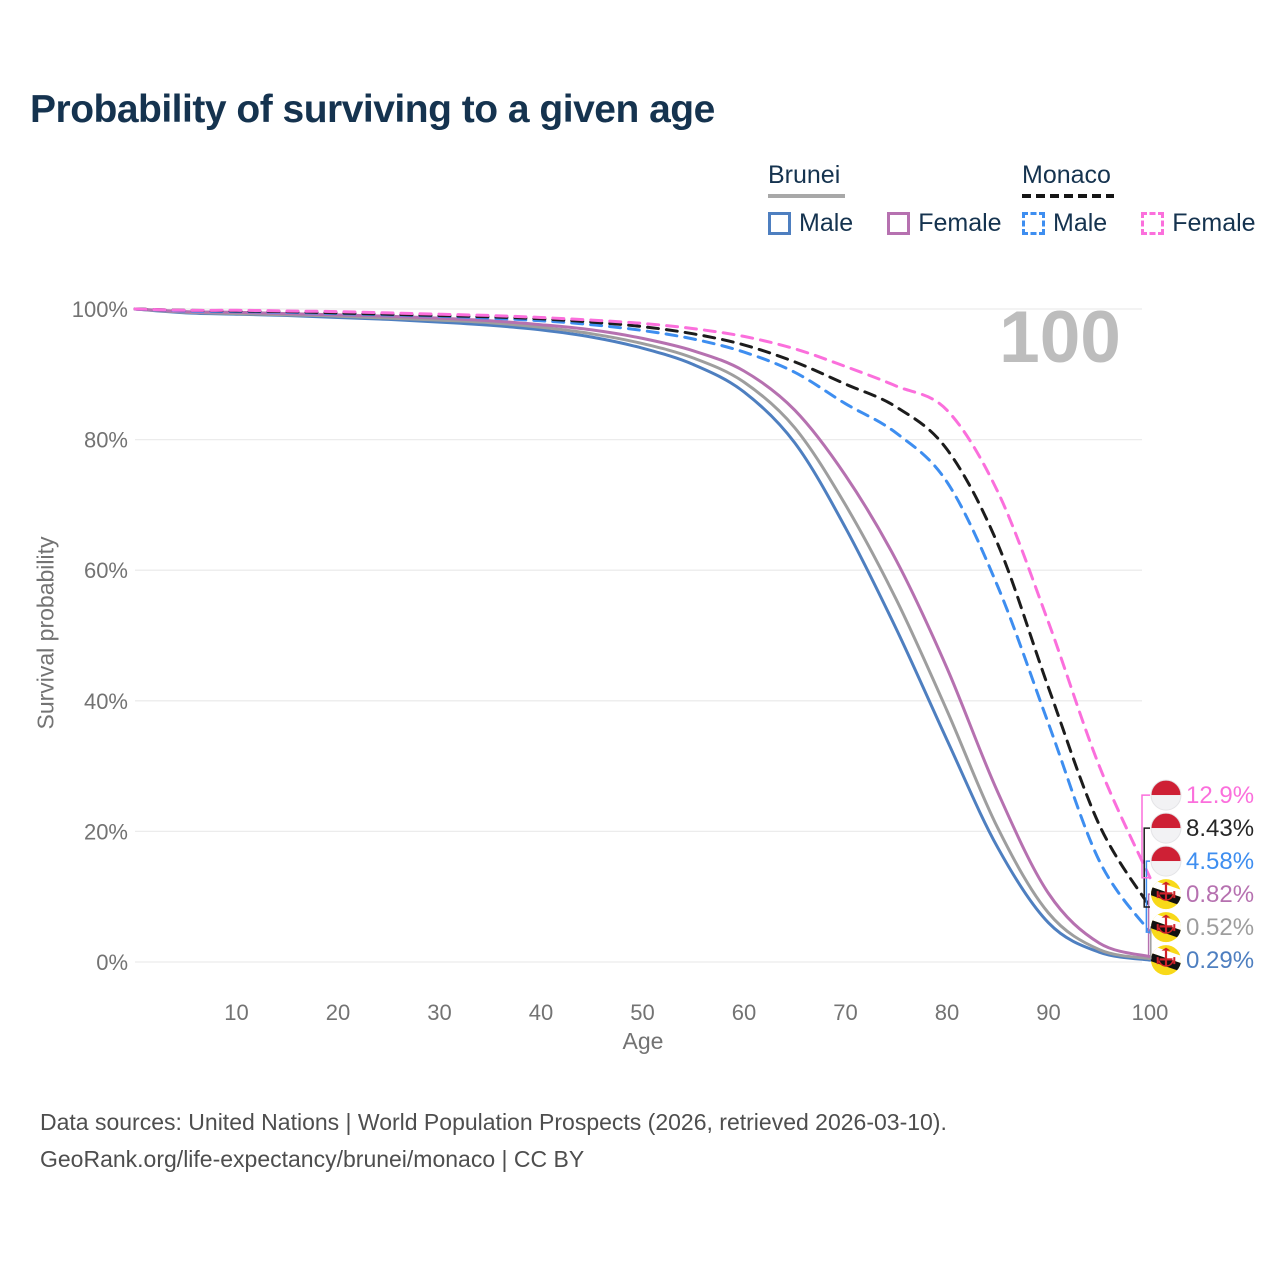 The image size is (1280, 1280). What do you see at coordinates (779, 223) in the screenshot?
I see `legend-swatch-brunei-male` at bounding box center [779, 223].